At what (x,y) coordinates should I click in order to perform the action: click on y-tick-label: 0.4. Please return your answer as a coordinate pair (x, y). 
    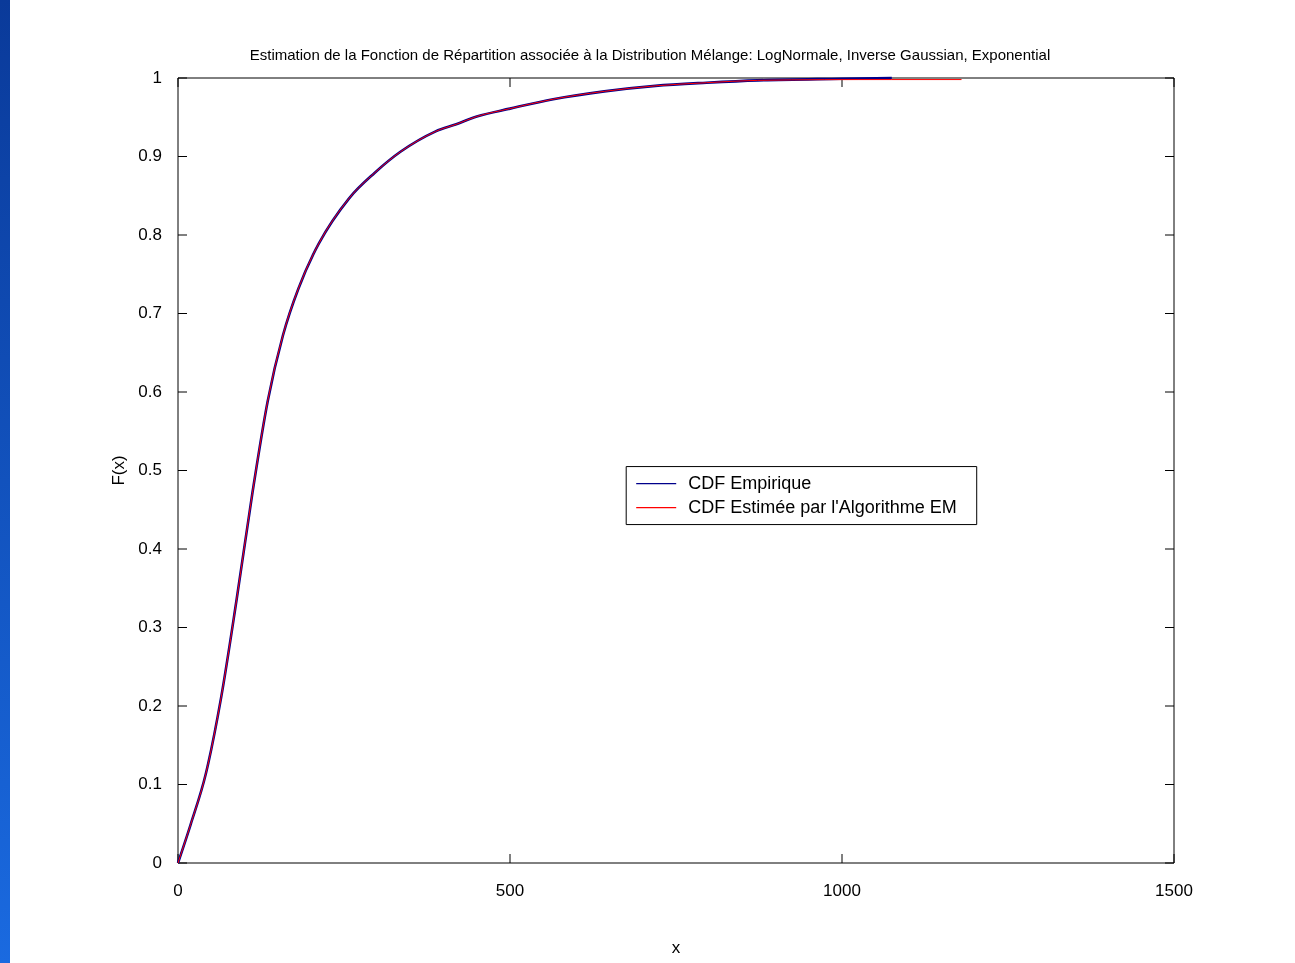
    Looking at the image, I should click on (150, 548).